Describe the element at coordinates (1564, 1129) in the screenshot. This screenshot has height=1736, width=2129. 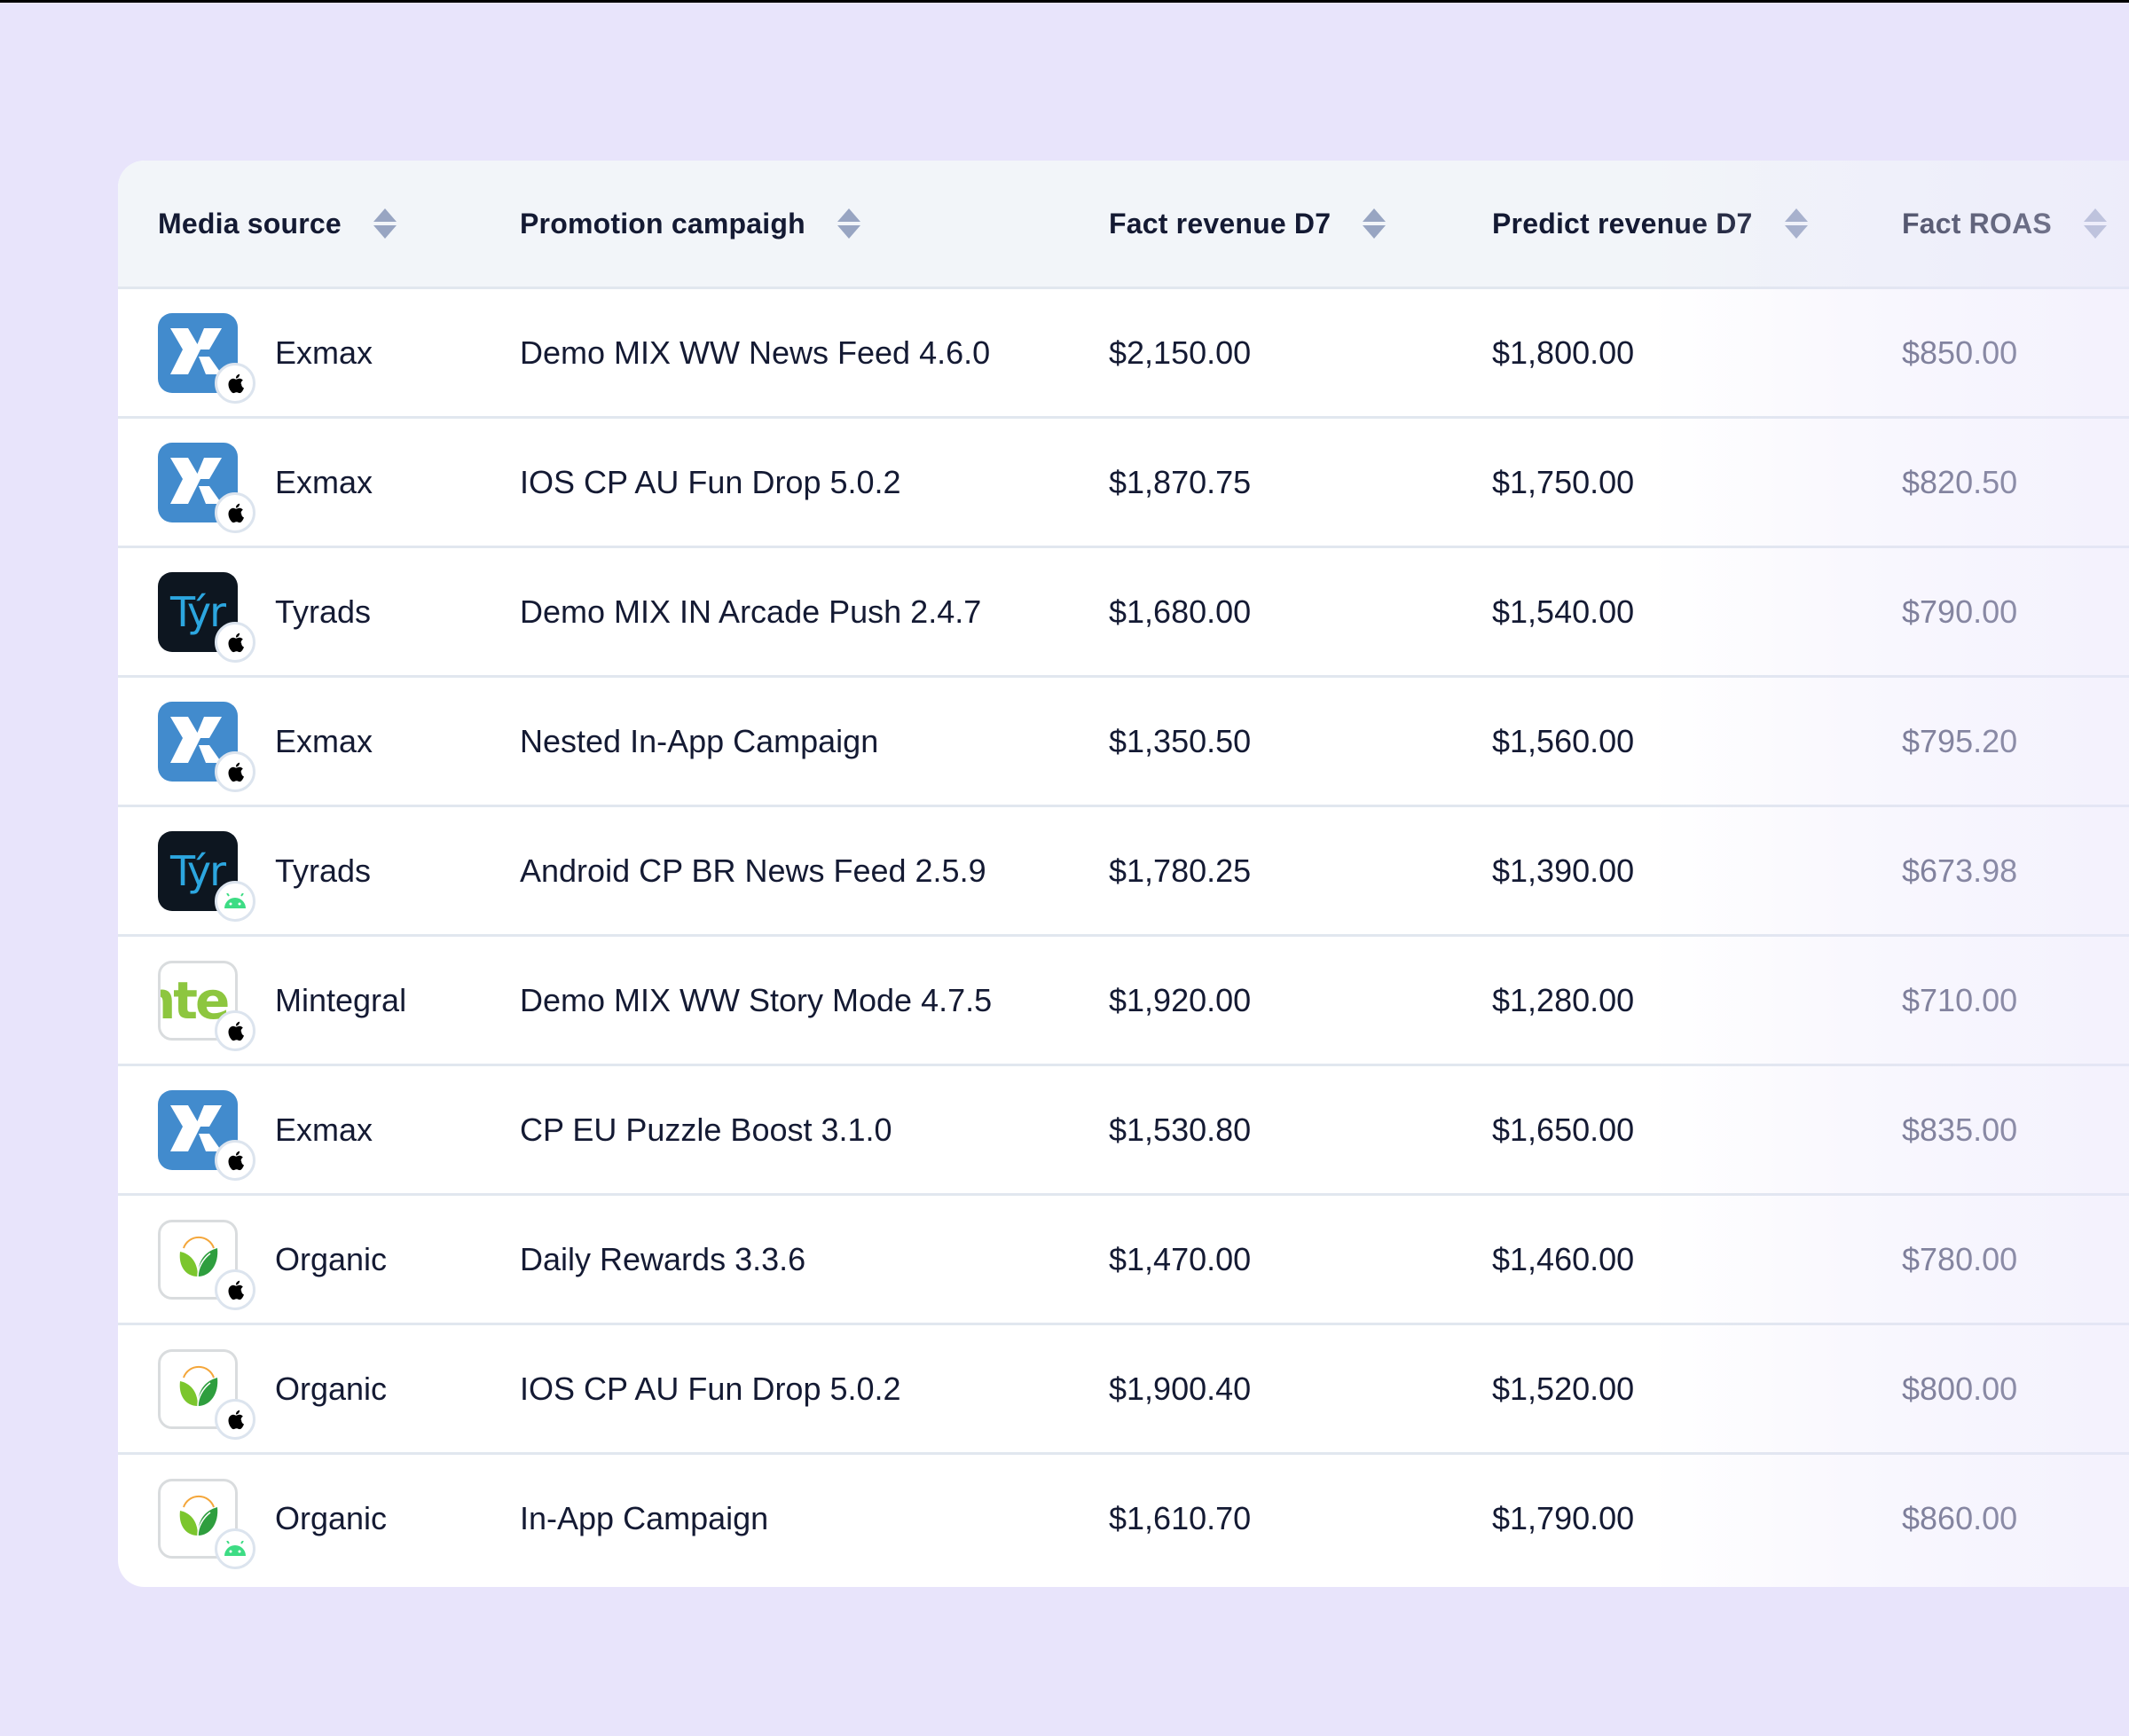
I see `predict-revenue-d7-cell: $1,650.00` at that location.